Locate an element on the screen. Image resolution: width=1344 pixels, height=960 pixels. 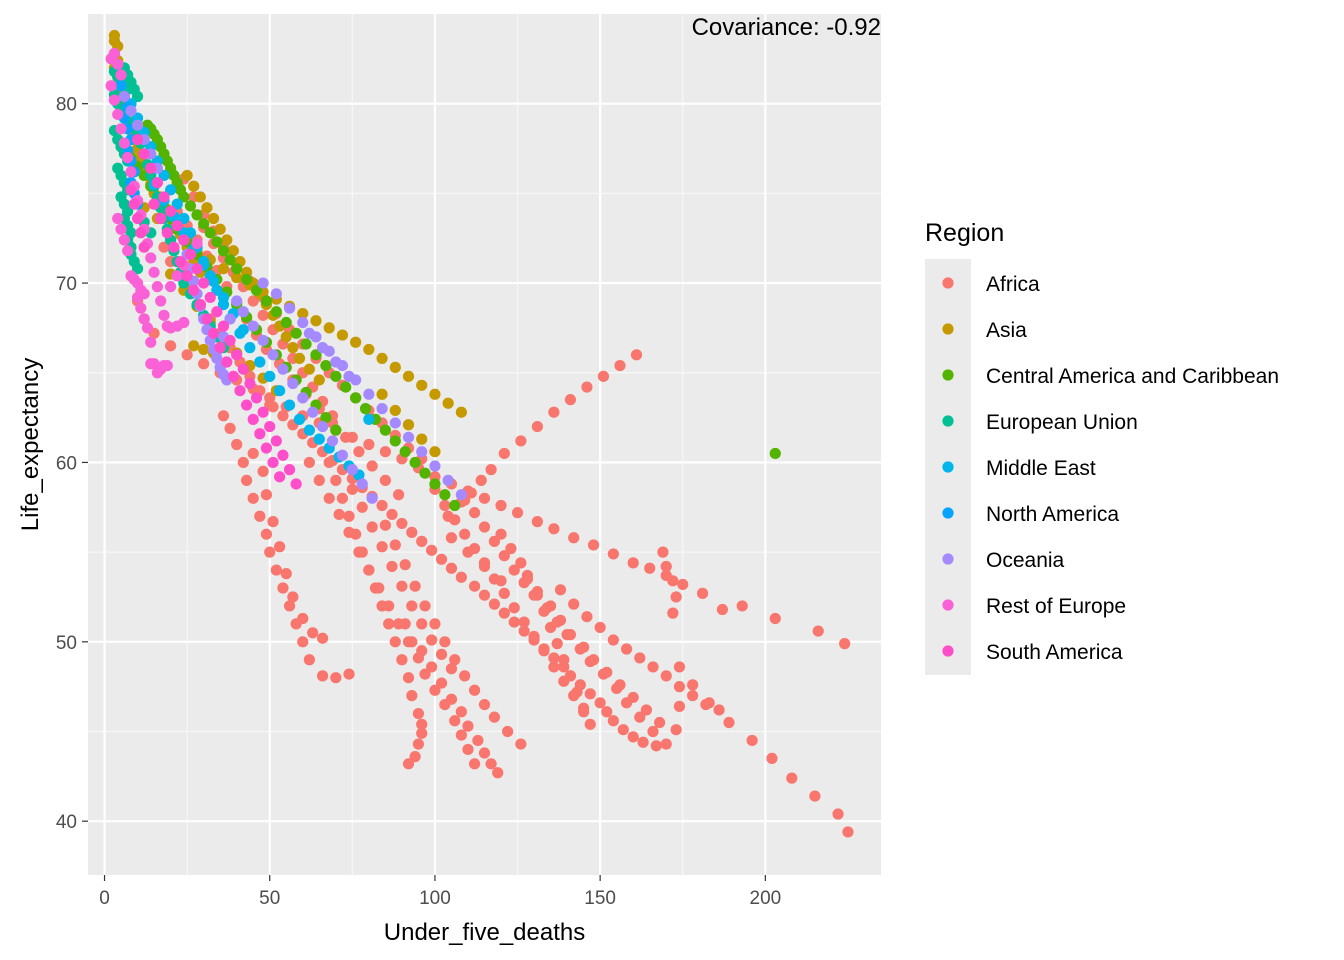
series-south-america is located at coordinates (213, 311).